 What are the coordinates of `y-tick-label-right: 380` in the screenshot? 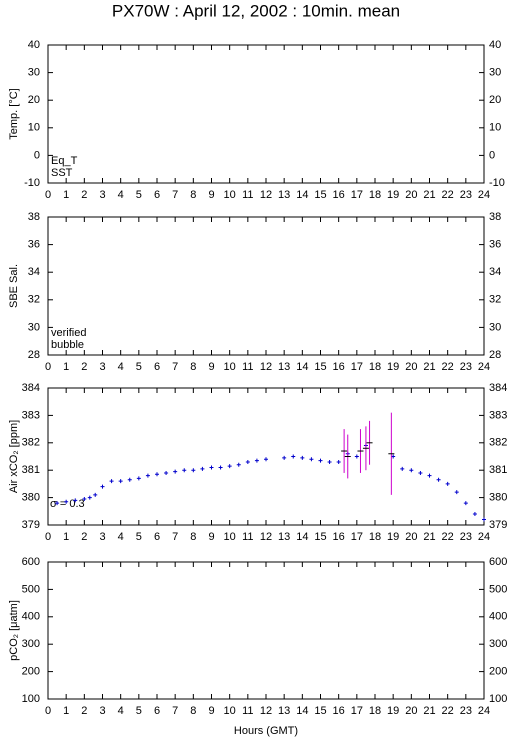 It's located at (498, 498).